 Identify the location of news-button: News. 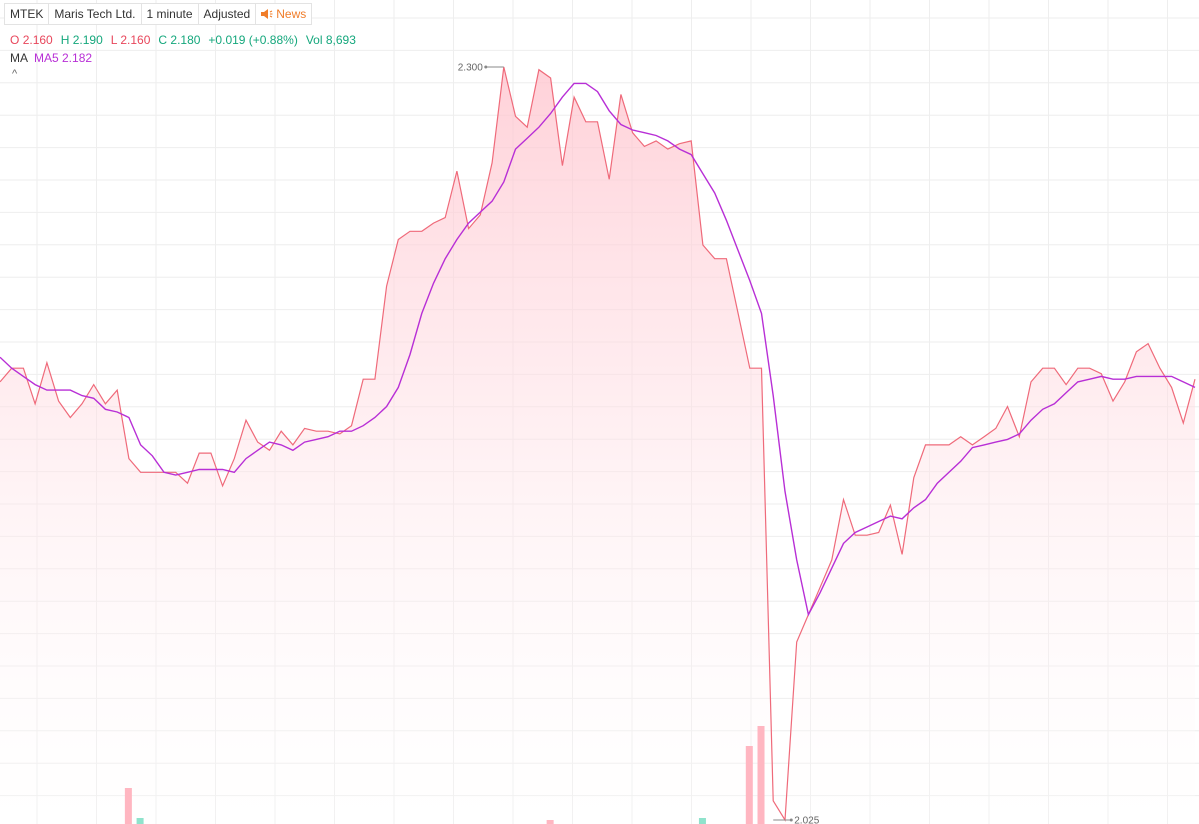
(283, 14).